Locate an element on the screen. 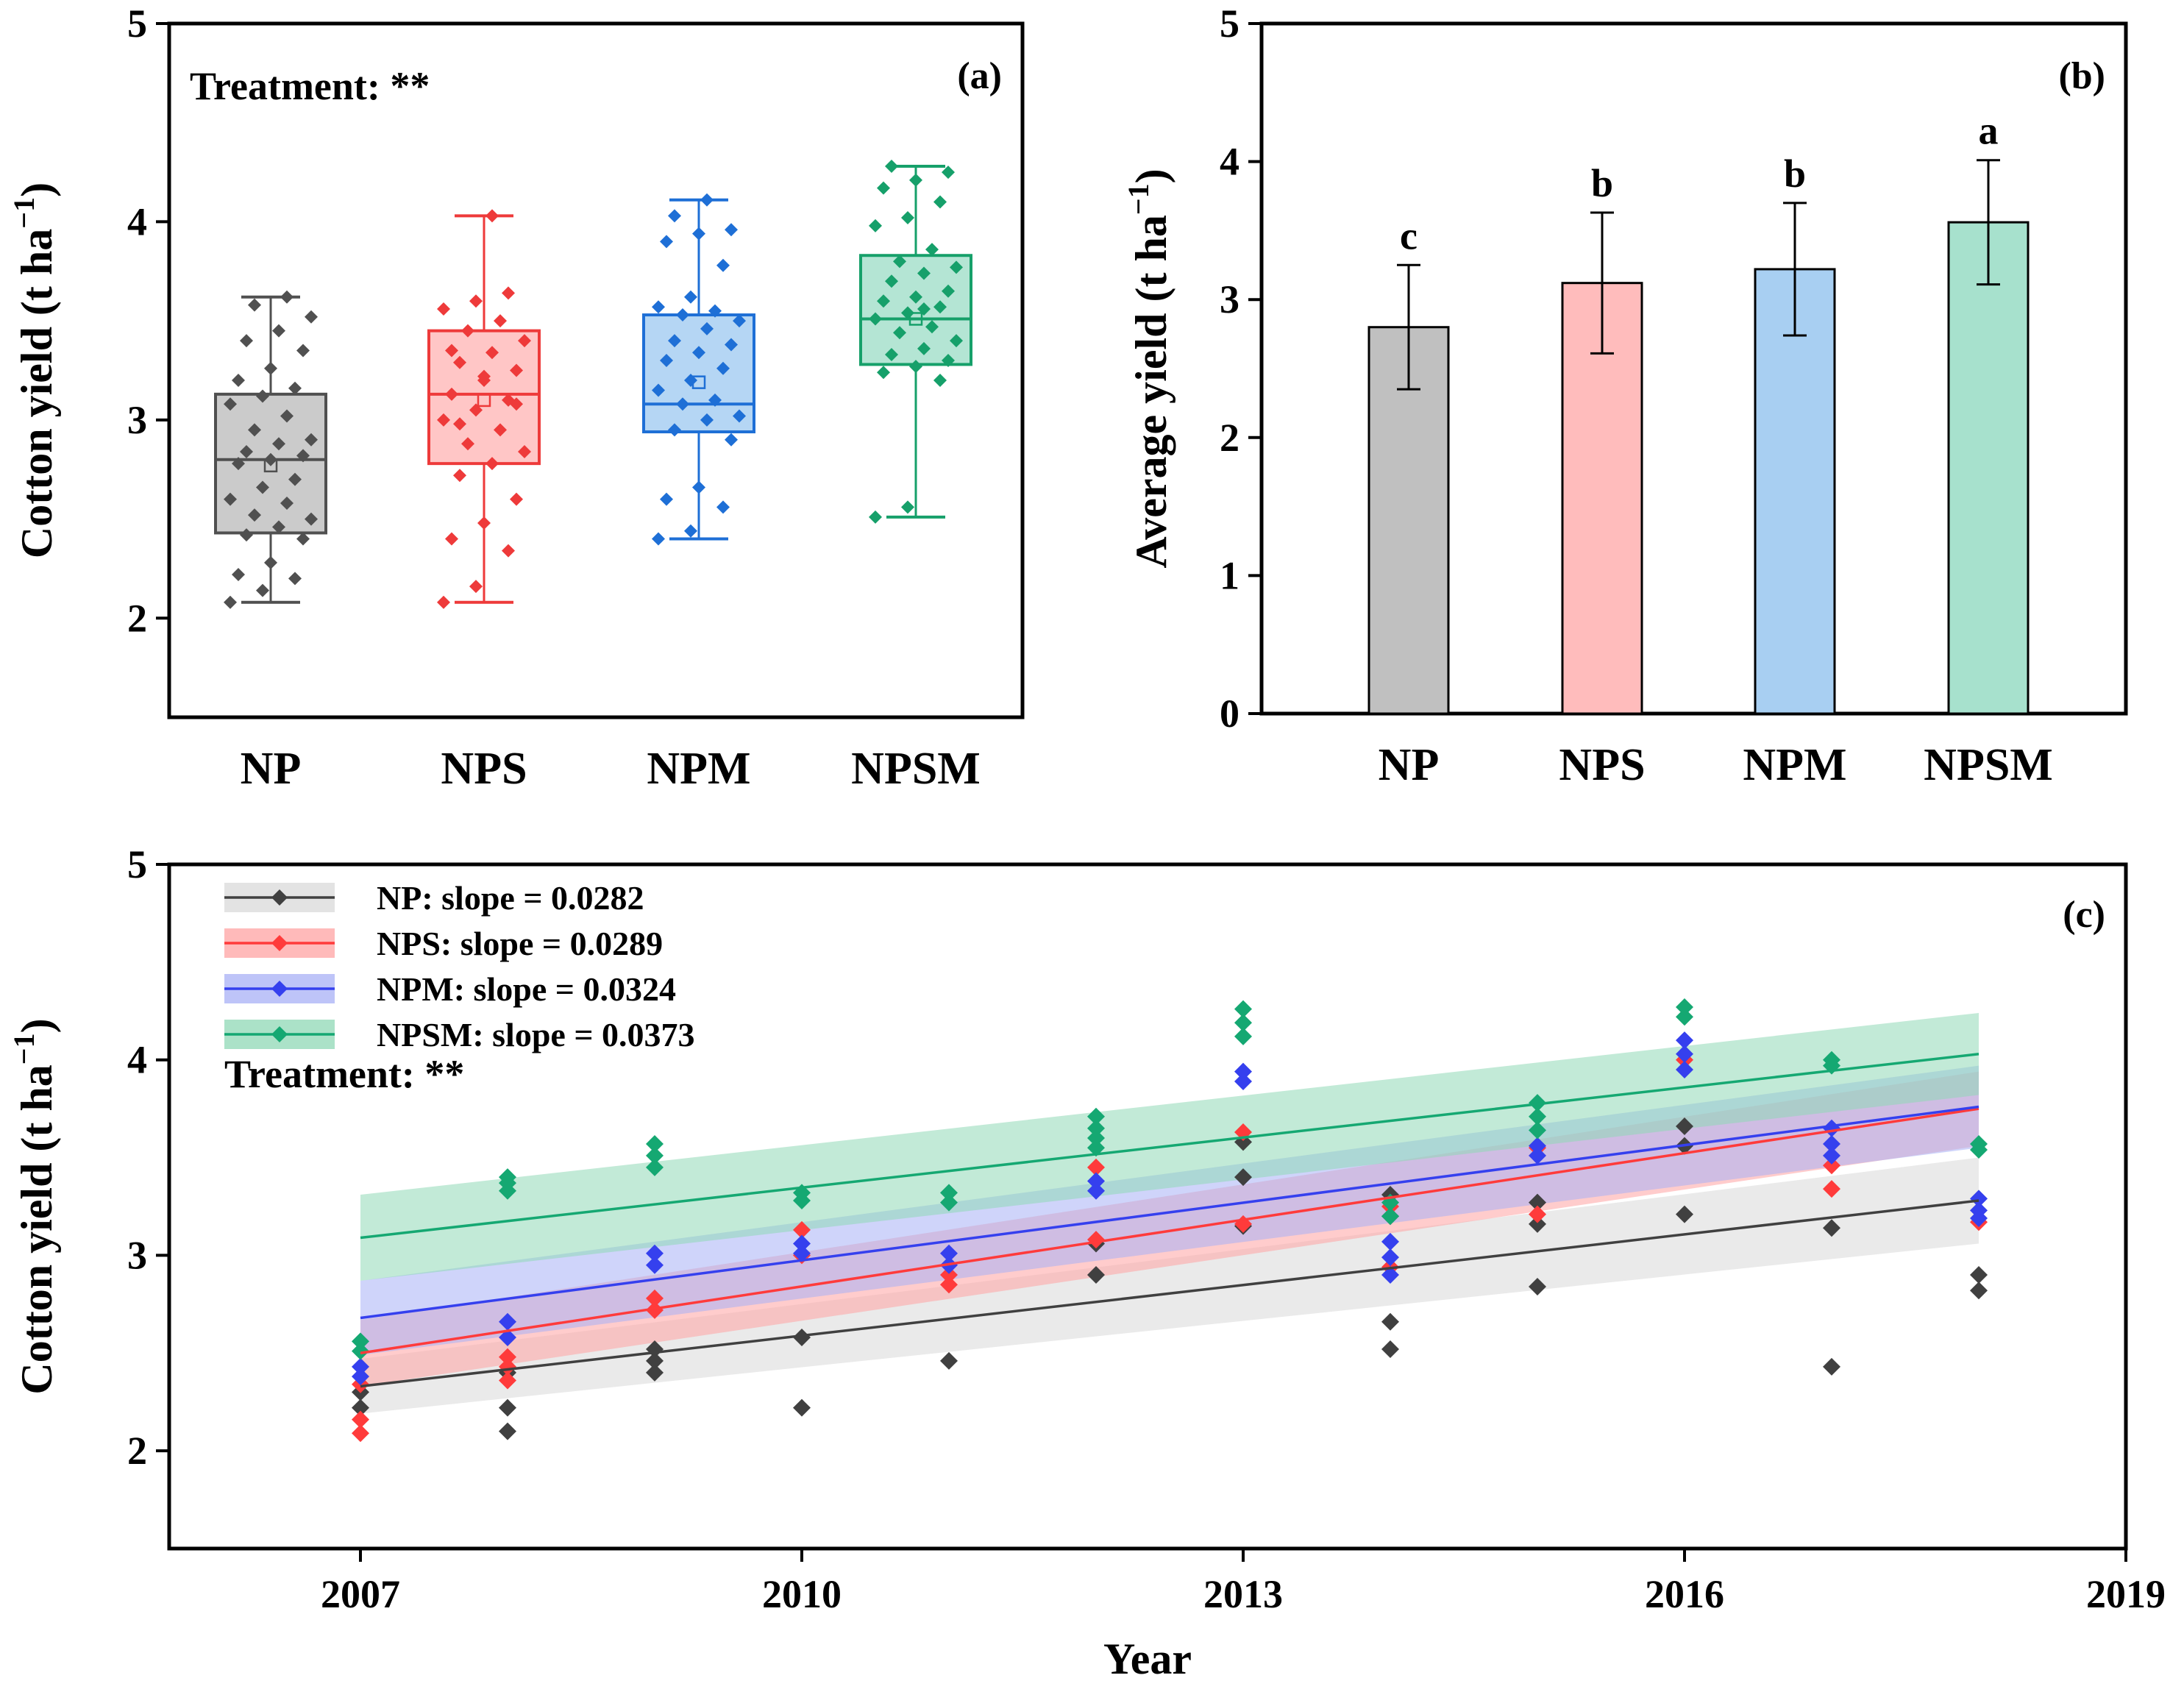 The width and height of the screenshot is (2184, 1692). panel-label: (b) is located at coordinates (2081, 76).